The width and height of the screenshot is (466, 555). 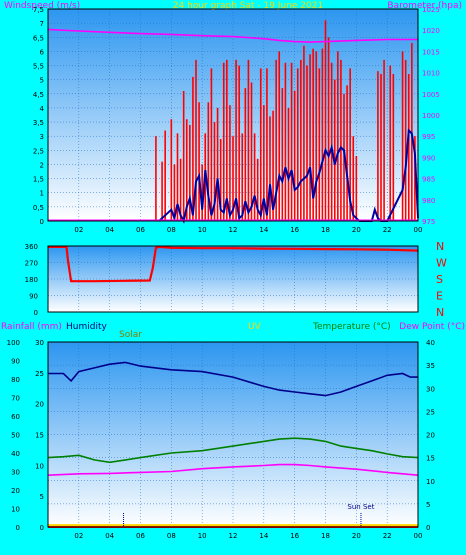 What do you see at coordinates (248, 6) in the screenshot?
I see `chart-title: 24 hour graph Sat - 19 June 2021` at bounding box center [248, 6].